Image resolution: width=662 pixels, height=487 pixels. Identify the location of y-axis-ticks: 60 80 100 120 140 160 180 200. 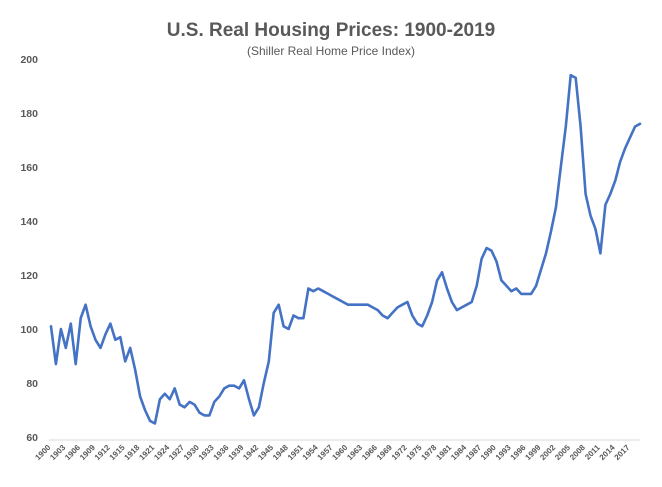
(29, 249).